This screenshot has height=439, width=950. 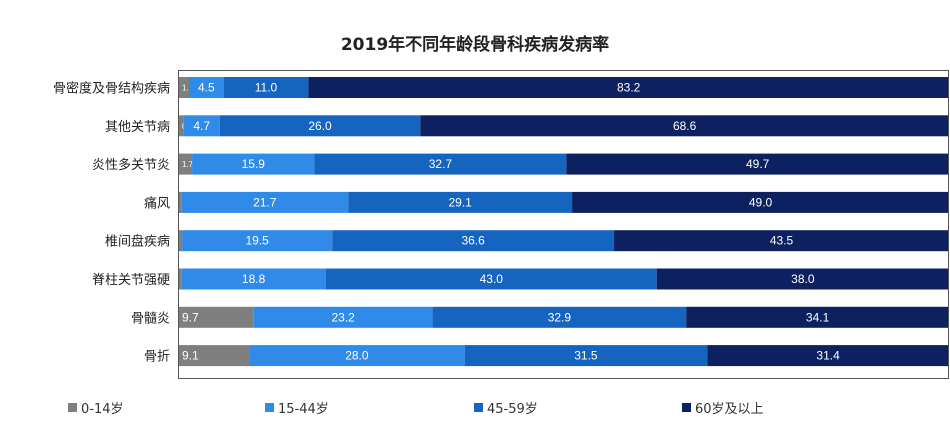 I want to click on data-label: 49.0, so click(x=761, y=202).